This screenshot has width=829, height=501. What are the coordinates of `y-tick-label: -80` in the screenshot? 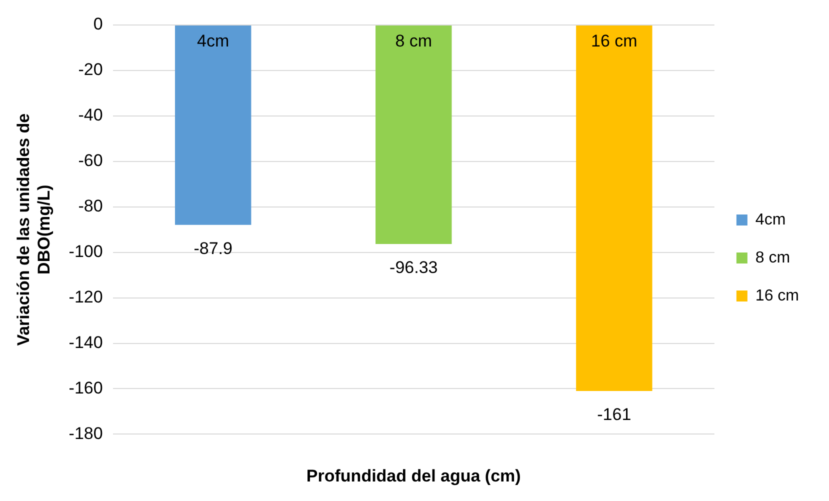 It's located at (90, 206).